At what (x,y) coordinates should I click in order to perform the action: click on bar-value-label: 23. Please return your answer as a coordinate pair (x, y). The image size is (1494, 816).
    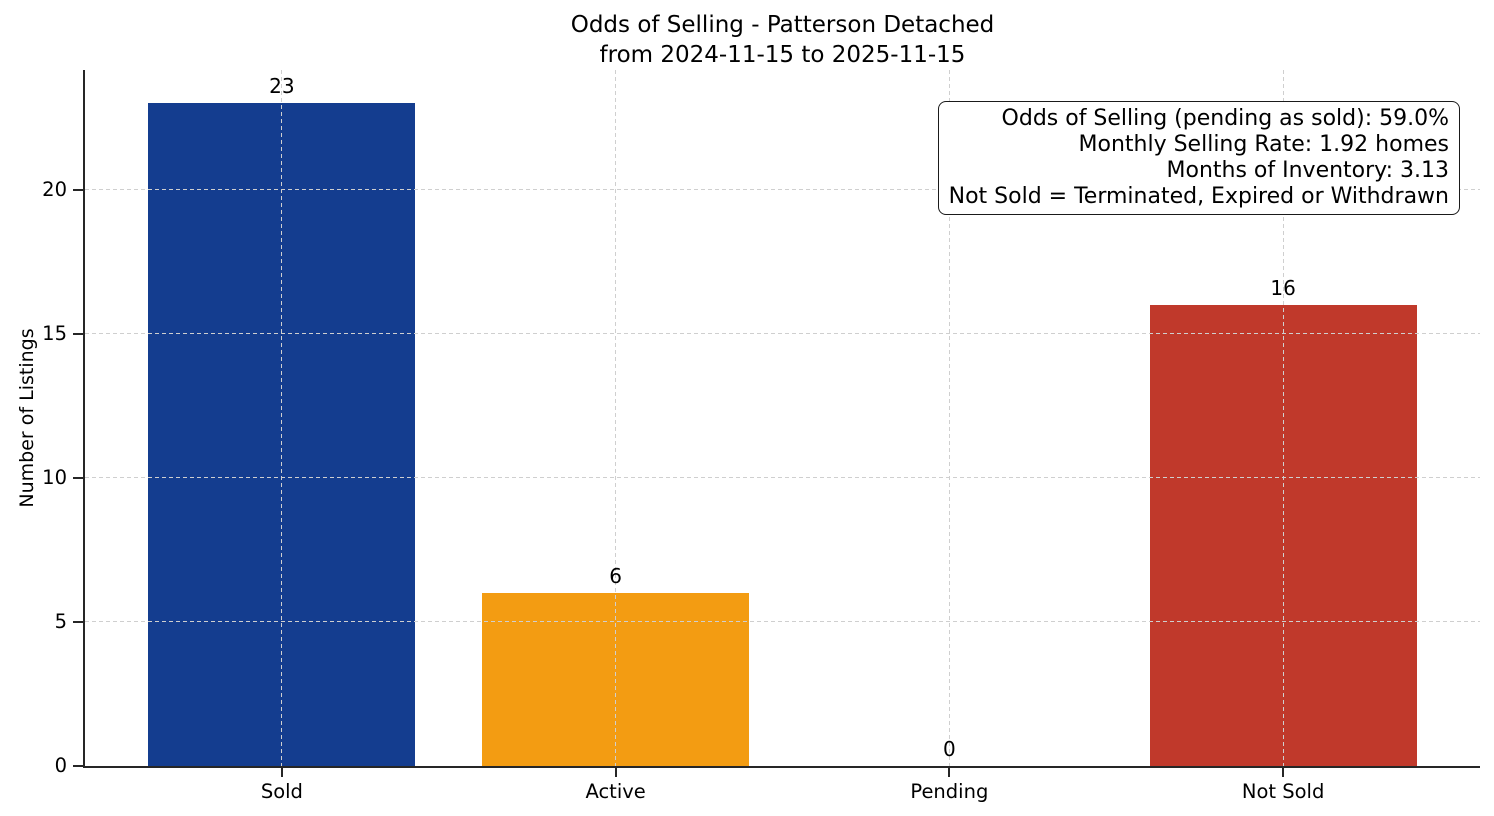
    Looking at the image, I should click on (282, 86).